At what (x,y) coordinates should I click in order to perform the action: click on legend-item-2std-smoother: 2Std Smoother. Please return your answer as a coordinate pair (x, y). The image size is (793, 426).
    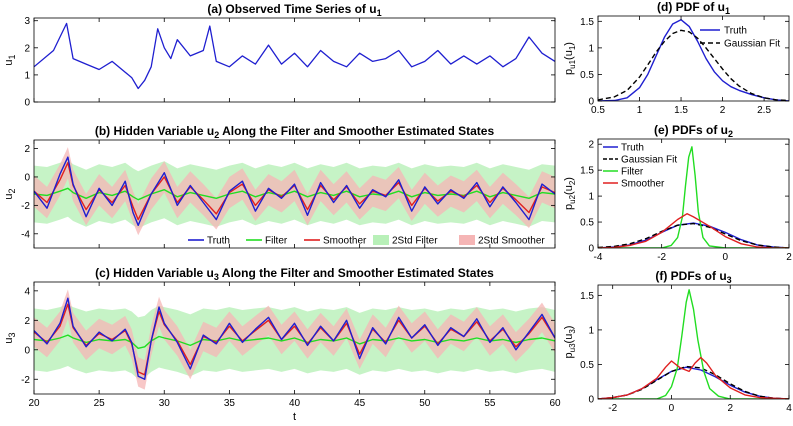
    Looking at the image, I should click on (502, 241).